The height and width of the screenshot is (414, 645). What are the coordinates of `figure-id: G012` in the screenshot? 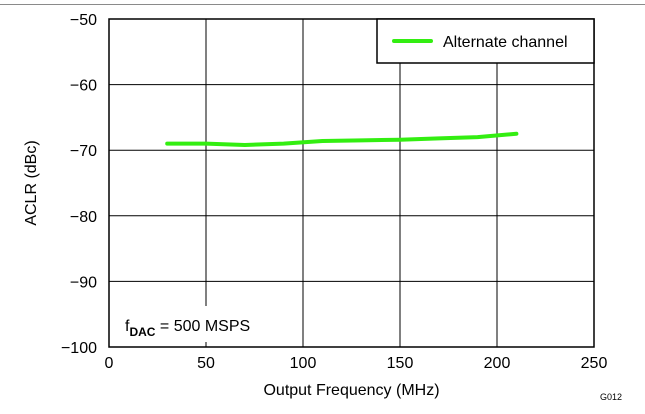 It's located at (611, 397).